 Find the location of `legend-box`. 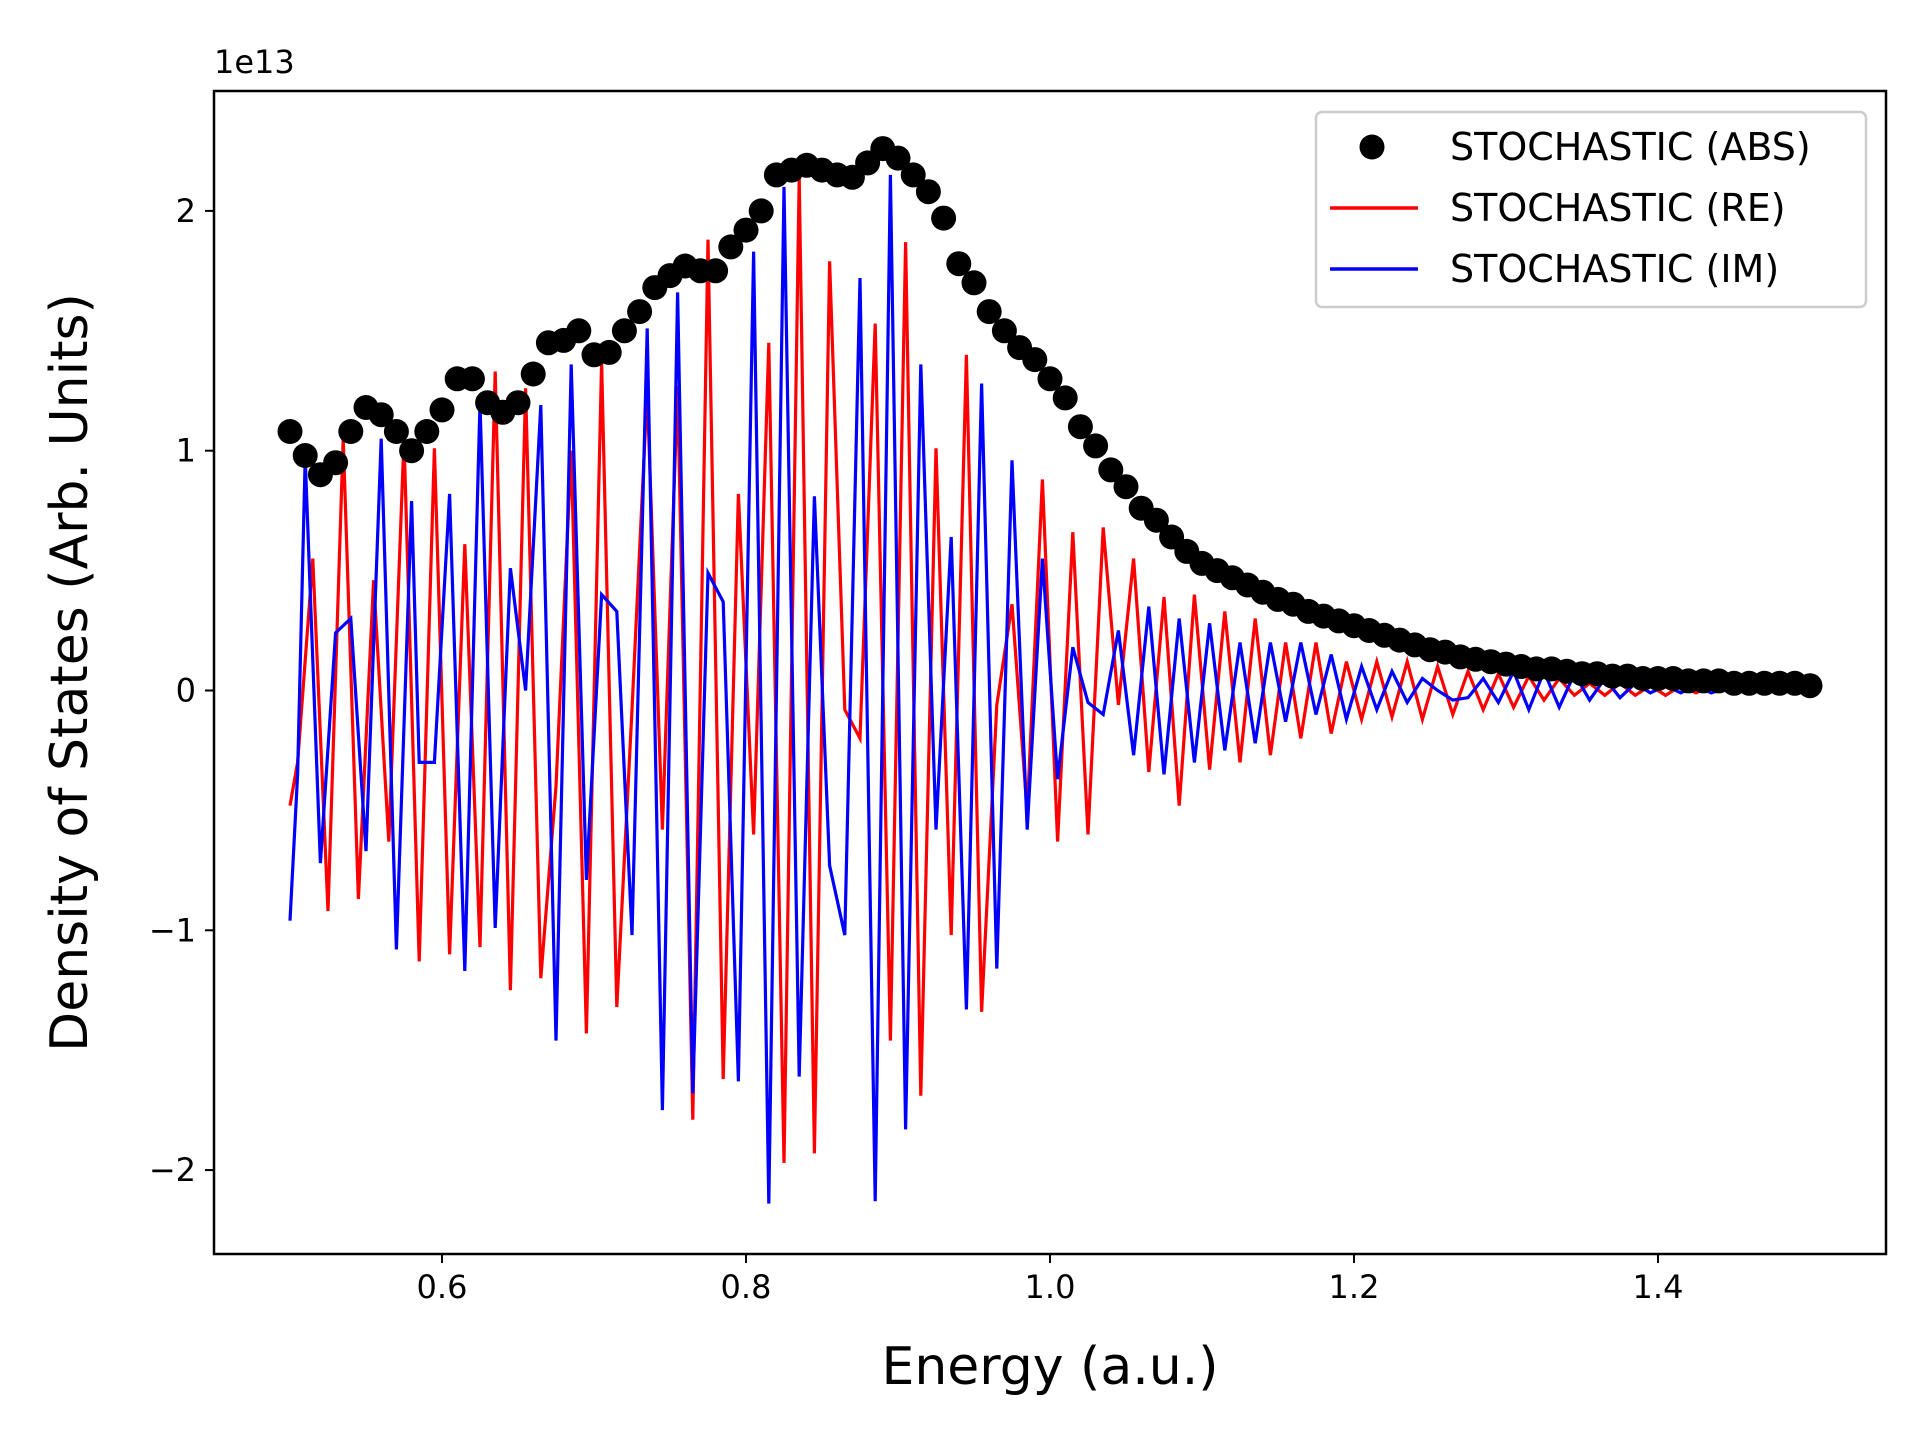

legend-box is located at coordinates (1591, 209).